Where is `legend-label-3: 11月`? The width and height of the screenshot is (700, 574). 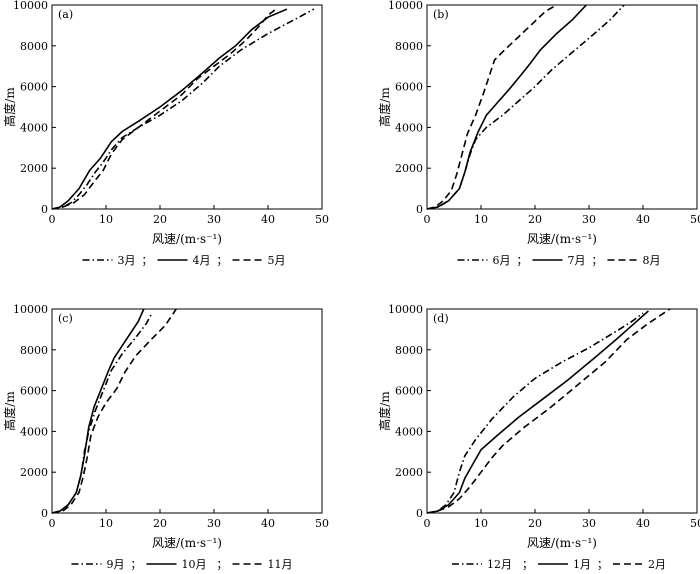 legend-label-3: 11月 is located at coordinates (280, 564).